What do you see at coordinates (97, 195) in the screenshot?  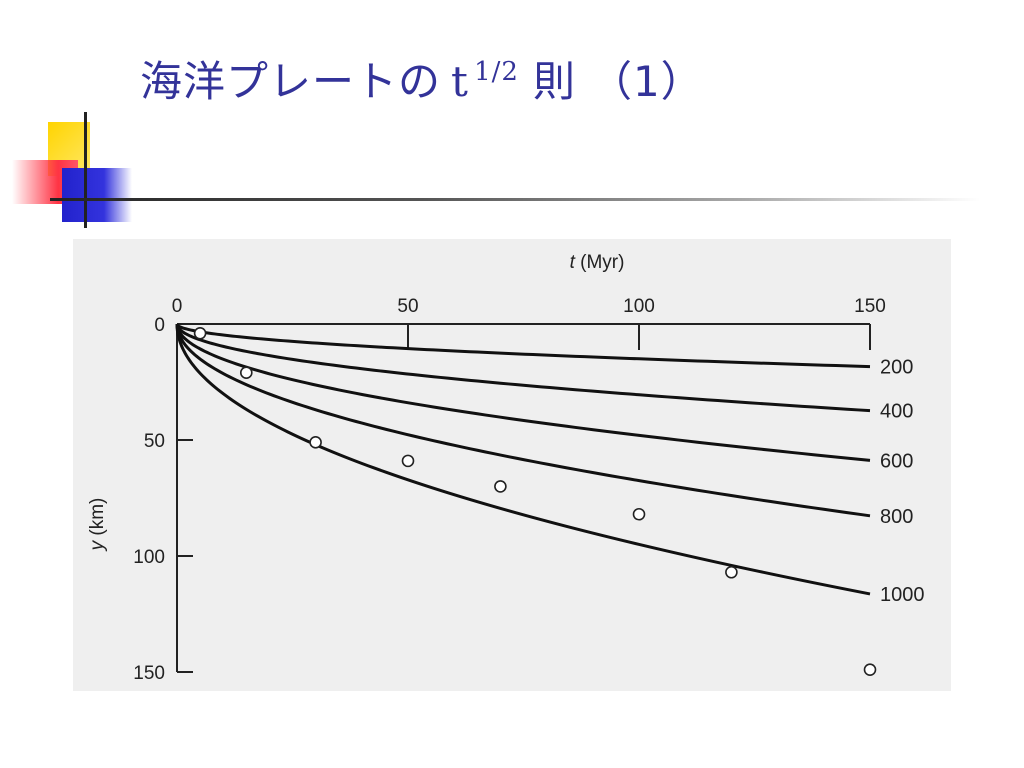 I see `decor-blue-square` at bounding box center [97, 195].